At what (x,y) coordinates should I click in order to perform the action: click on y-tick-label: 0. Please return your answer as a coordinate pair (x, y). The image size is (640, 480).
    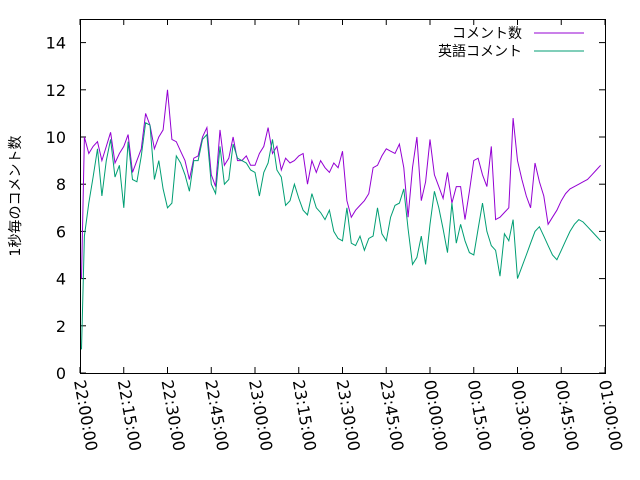
    Looking at the image, I should click on (61, 373).